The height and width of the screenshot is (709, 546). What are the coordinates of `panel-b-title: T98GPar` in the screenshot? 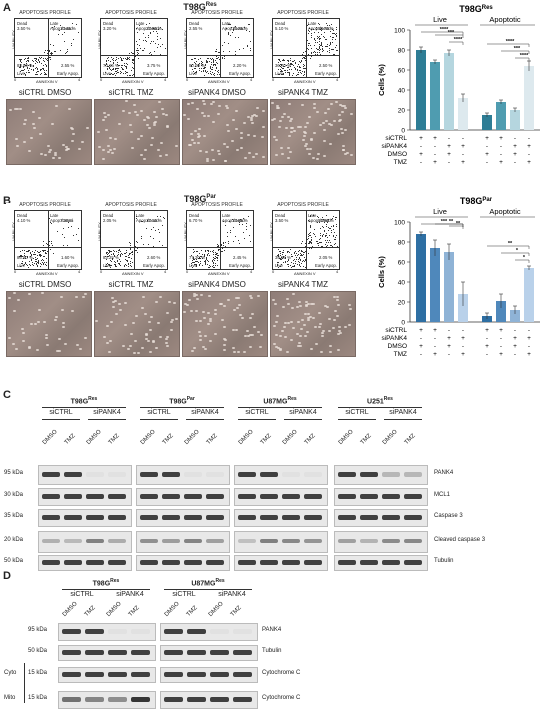 It's located at (200, 199).